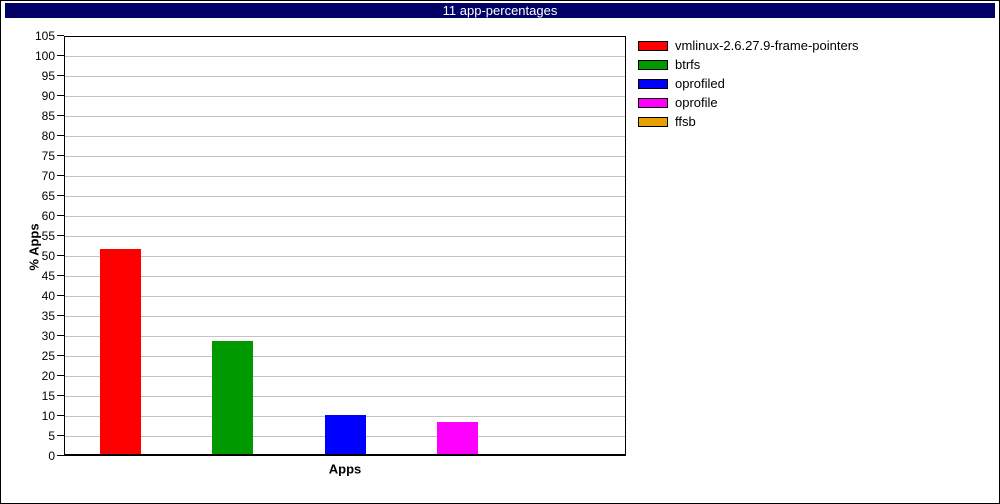 This screenshot has width=1000, height=504. Describe the element at coordinates (44, 36) in the screenshot. I see `y-tick-label: 105` at that location.